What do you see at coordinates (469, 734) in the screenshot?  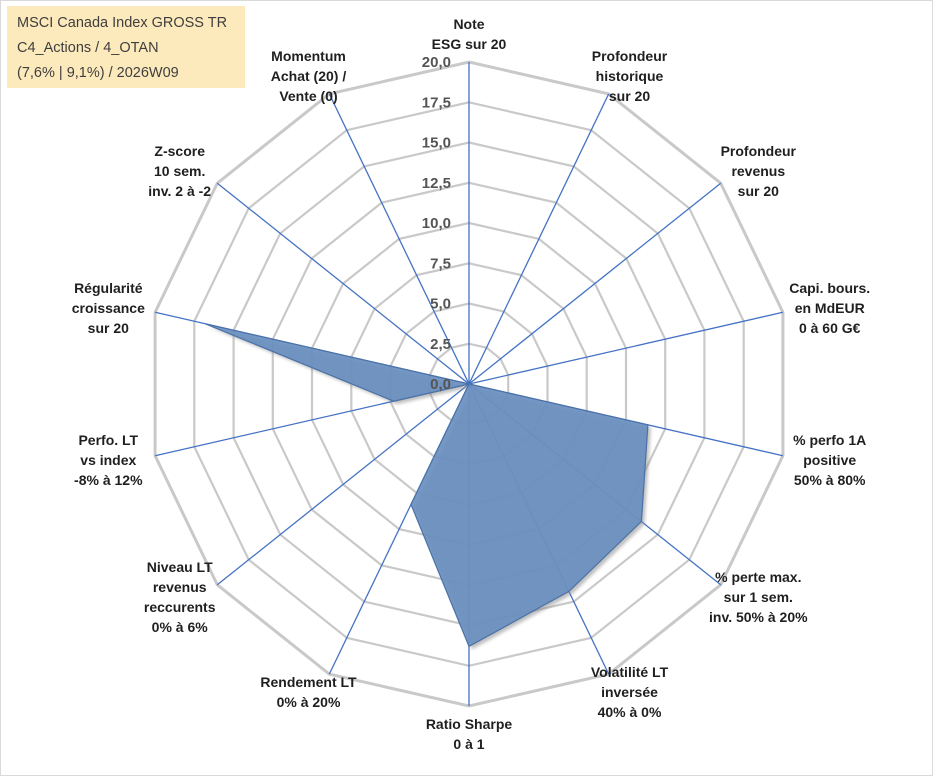 I see `axis-label-7: Ratio Sharpe 0 à 1` at bounding box center [469, 734].